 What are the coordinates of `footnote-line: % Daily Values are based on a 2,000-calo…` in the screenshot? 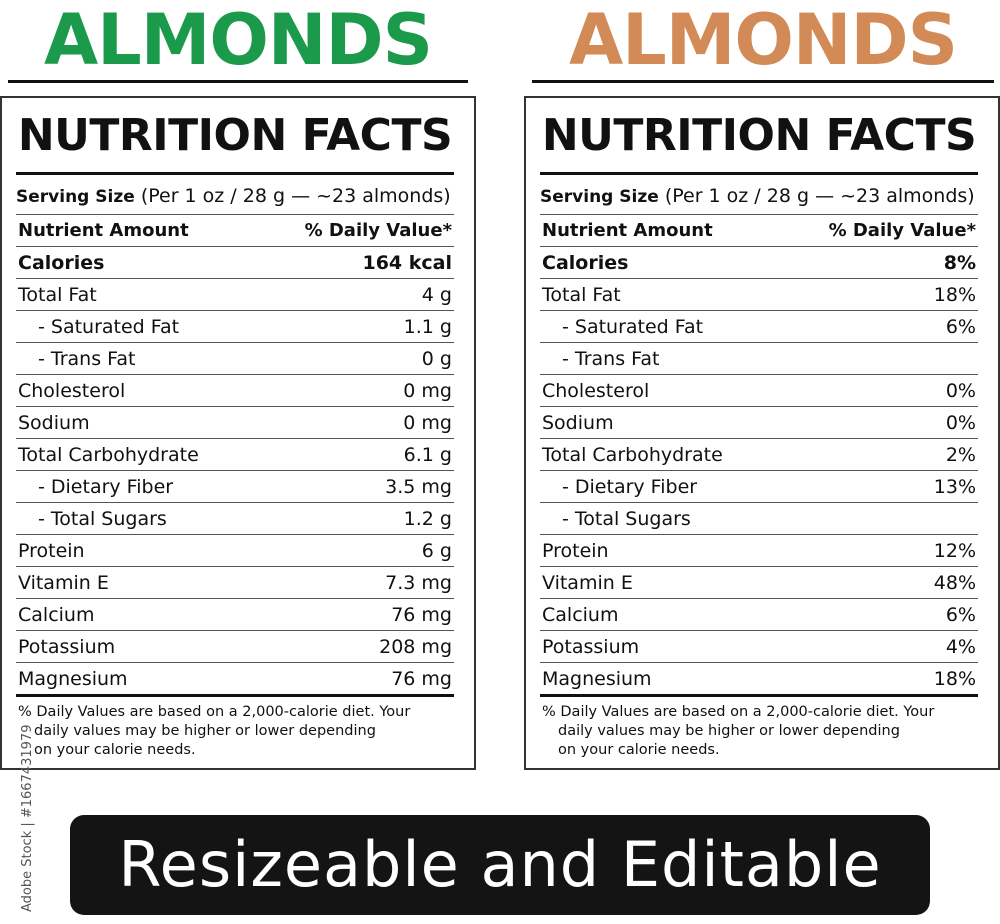 It's located at (738, 712).